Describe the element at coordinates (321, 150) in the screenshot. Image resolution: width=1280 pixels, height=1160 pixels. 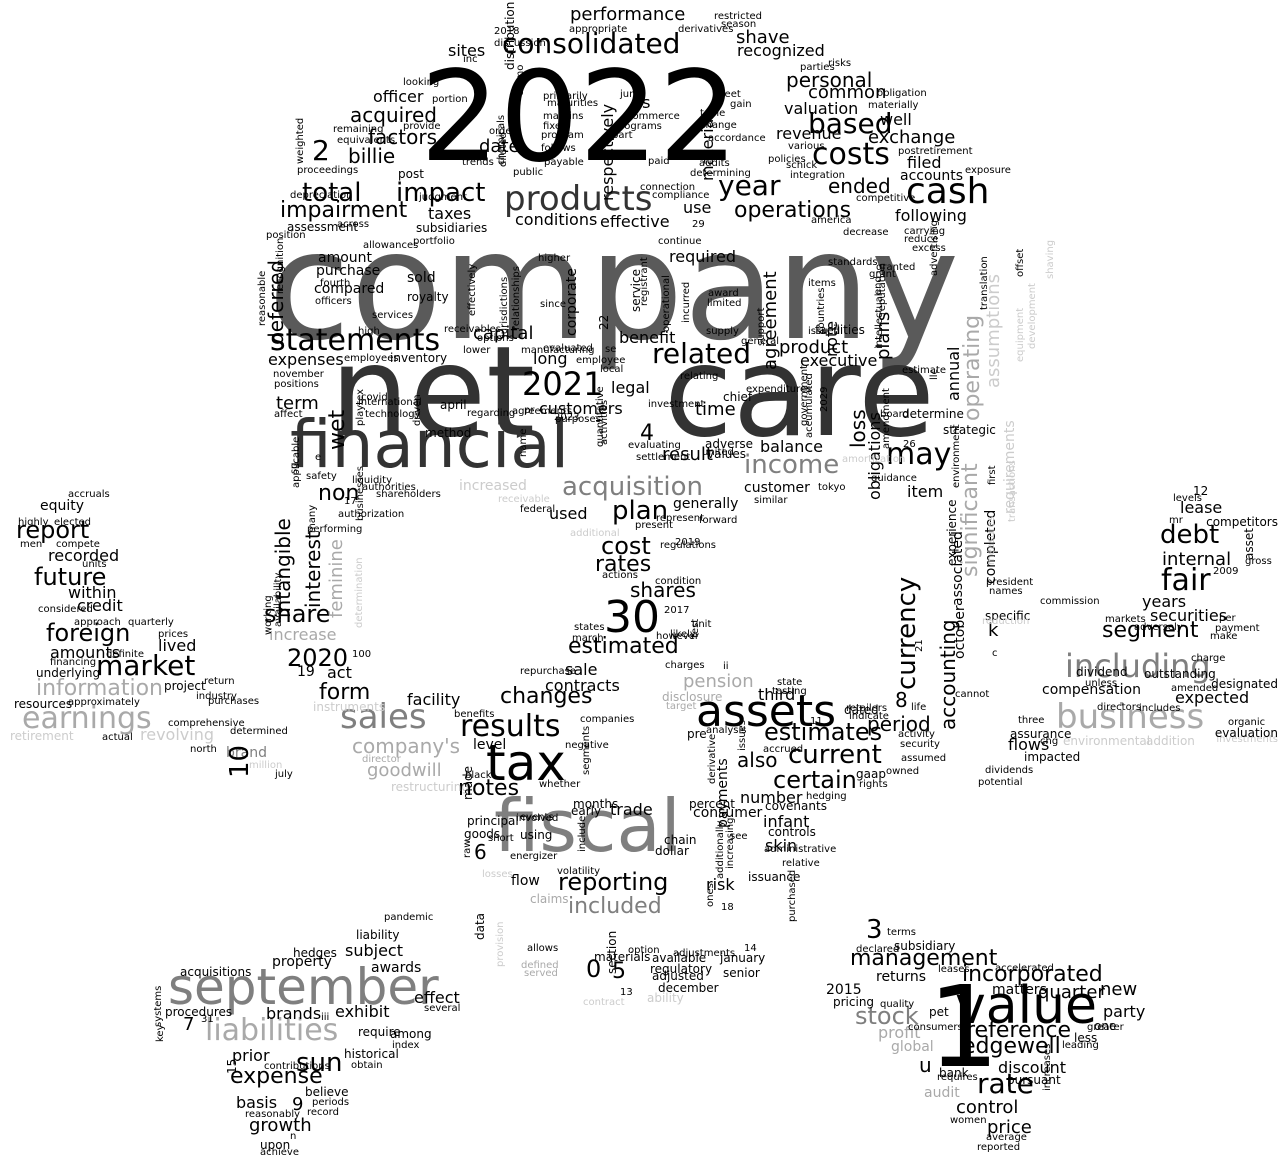
I see `cloud-word: 2` at that location.